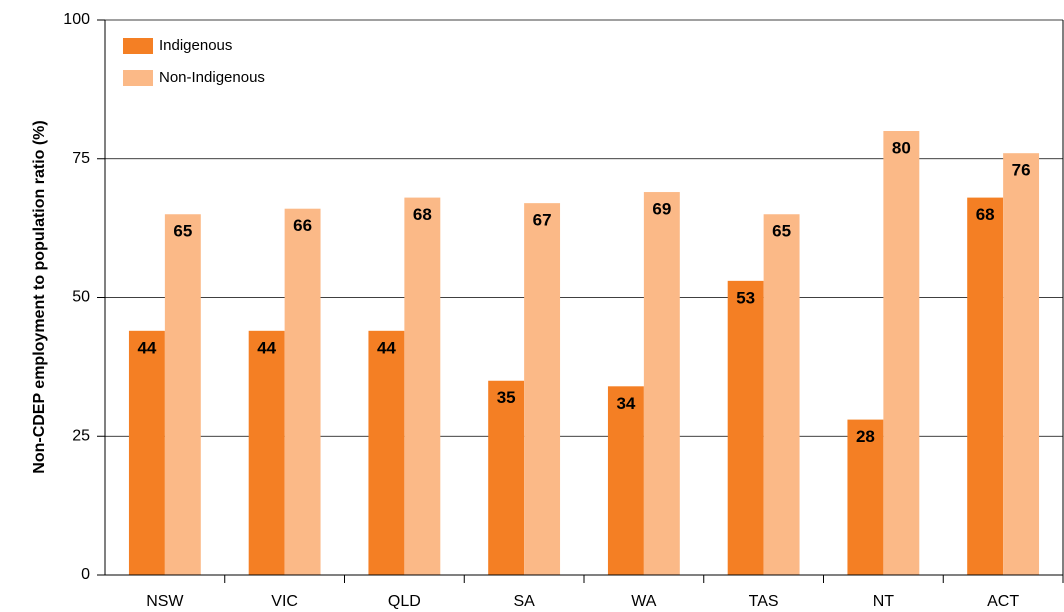  What do you see at coordinates (542, 220) in the screenshot?
I see `value-label: 67` at bounding box center [542, 220].